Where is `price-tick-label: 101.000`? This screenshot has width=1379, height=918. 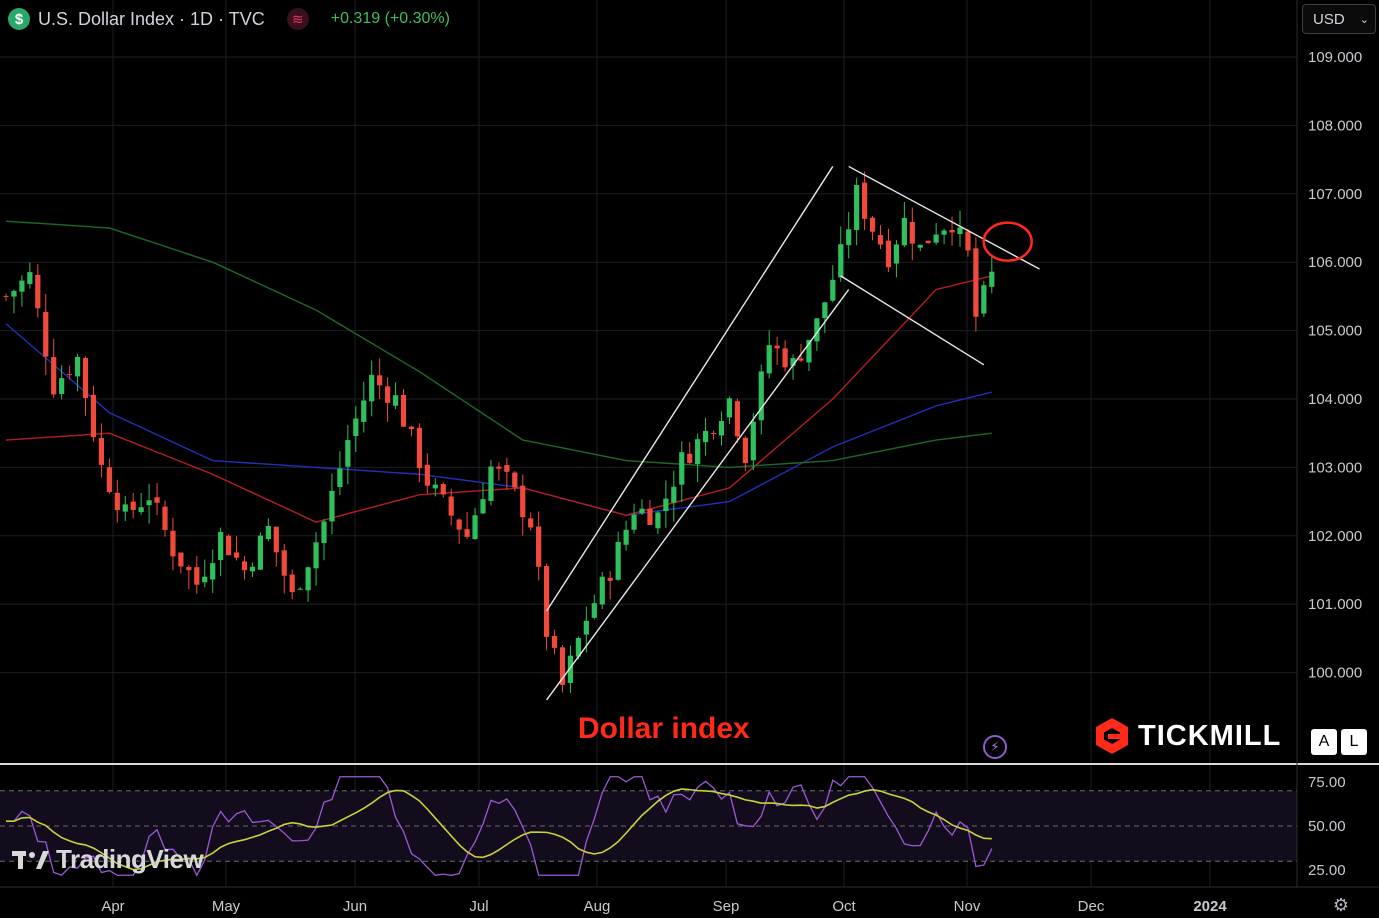 price-tick-label: 101.000 is located at coordinates (1335, 604).